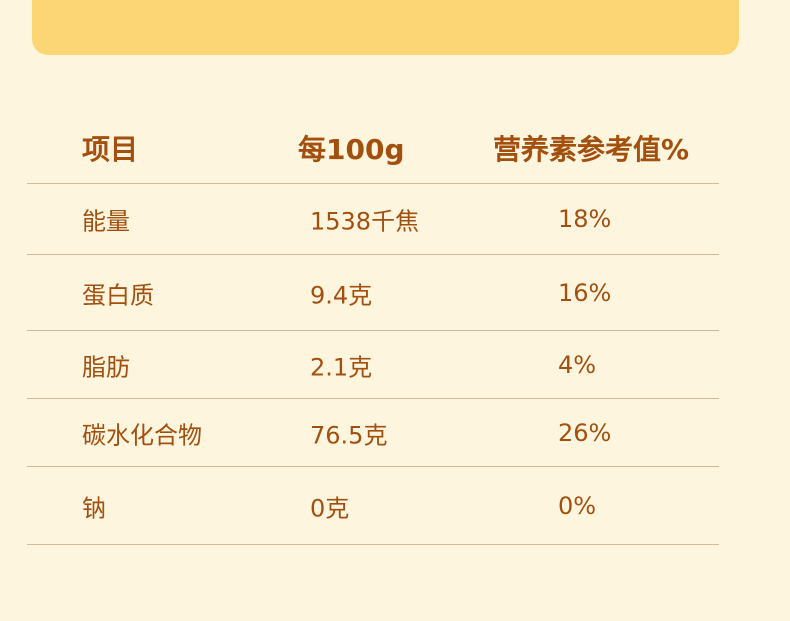  Describe the element at coordinates (585, 292) in the screenshot. I see `nrv-value: 16%` at that location.